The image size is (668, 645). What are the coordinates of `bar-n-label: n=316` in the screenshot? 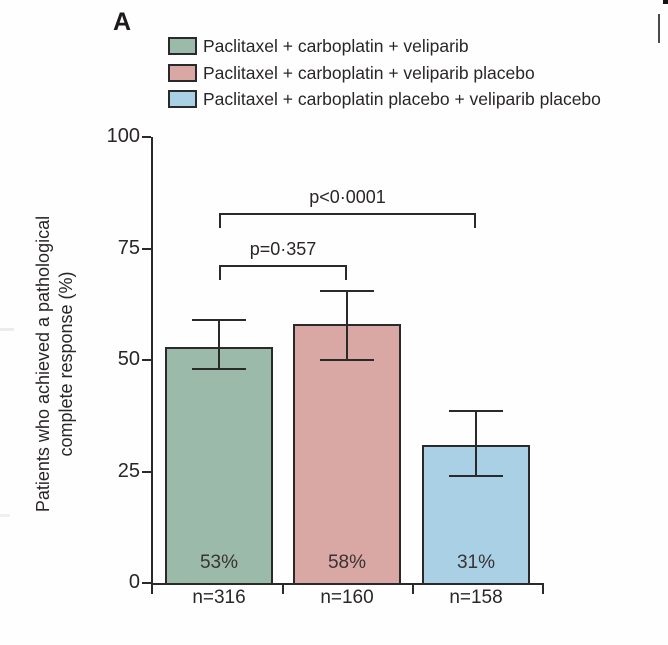 It's located at (219, 597).